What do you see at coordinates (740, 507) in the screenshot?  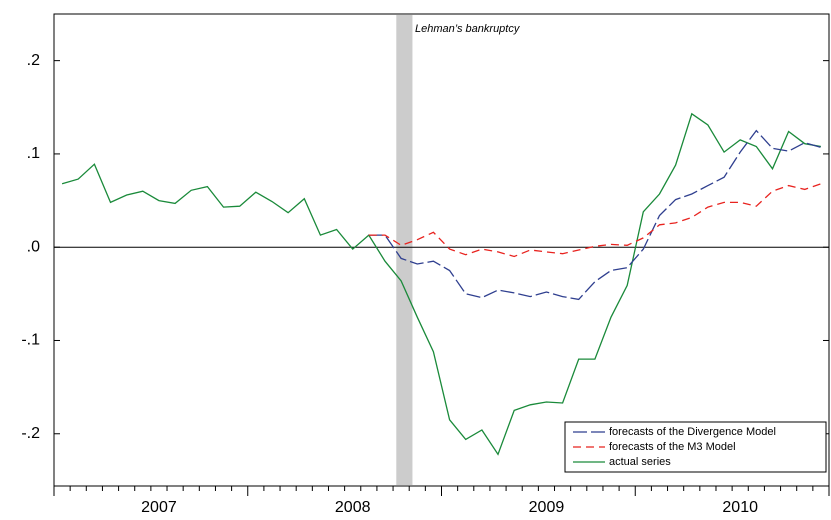 I see `x-tick-label: 2010` at bounding box center [740, 507].